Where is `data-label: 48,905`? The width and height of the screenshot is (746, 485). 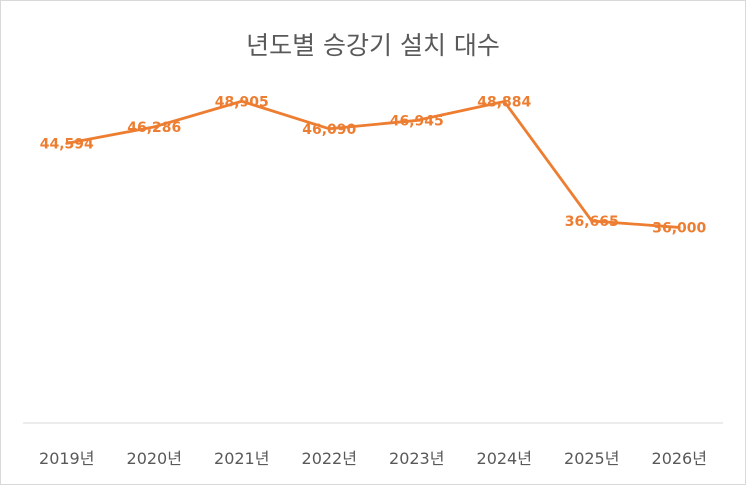
data-label: 48,905 is located at coordinates (242, 102).